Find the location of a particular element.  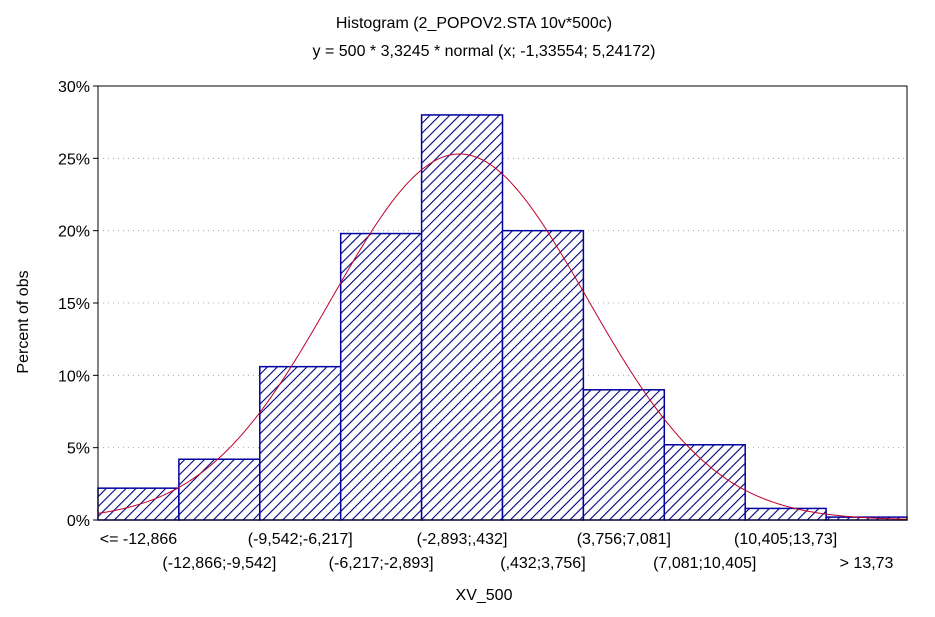

y-tick-label: 30% is located at coordinates (74, 87).